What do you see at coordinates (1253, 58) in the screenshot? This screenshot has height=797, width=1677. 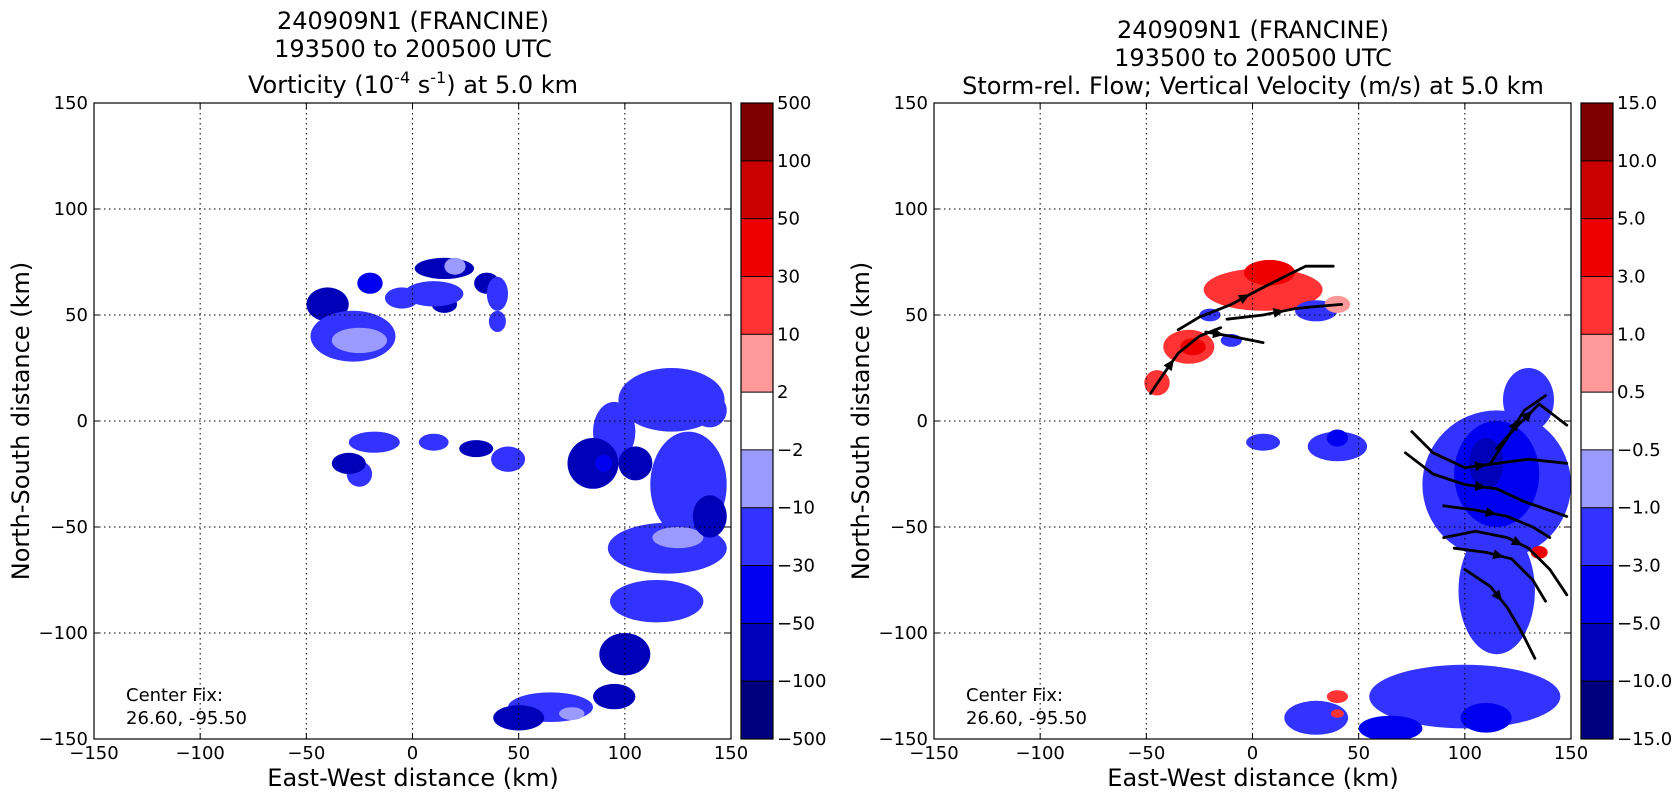 I see `velocity-title-line2: 193500 to 200500 UTC` at bounding box center [1253, 58].